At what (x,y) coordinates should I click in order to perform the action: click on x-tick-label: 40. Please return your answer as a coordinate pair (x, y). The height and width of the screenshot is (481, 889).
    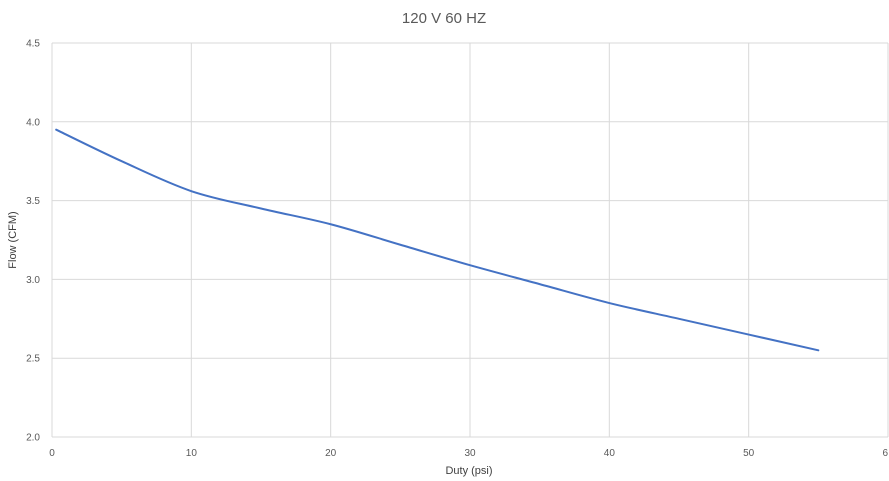
    Looking at the image, I should click on (610, 453).